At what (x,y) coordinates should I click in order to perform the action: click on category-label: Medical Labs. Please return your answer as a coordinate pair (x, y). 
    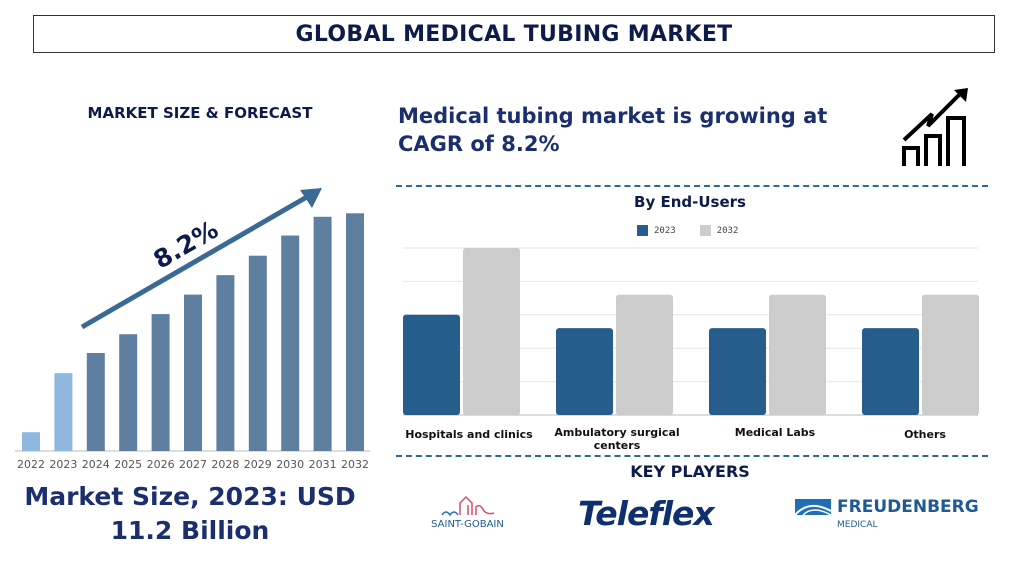
    Looking at the image, I should click on (775, 432).